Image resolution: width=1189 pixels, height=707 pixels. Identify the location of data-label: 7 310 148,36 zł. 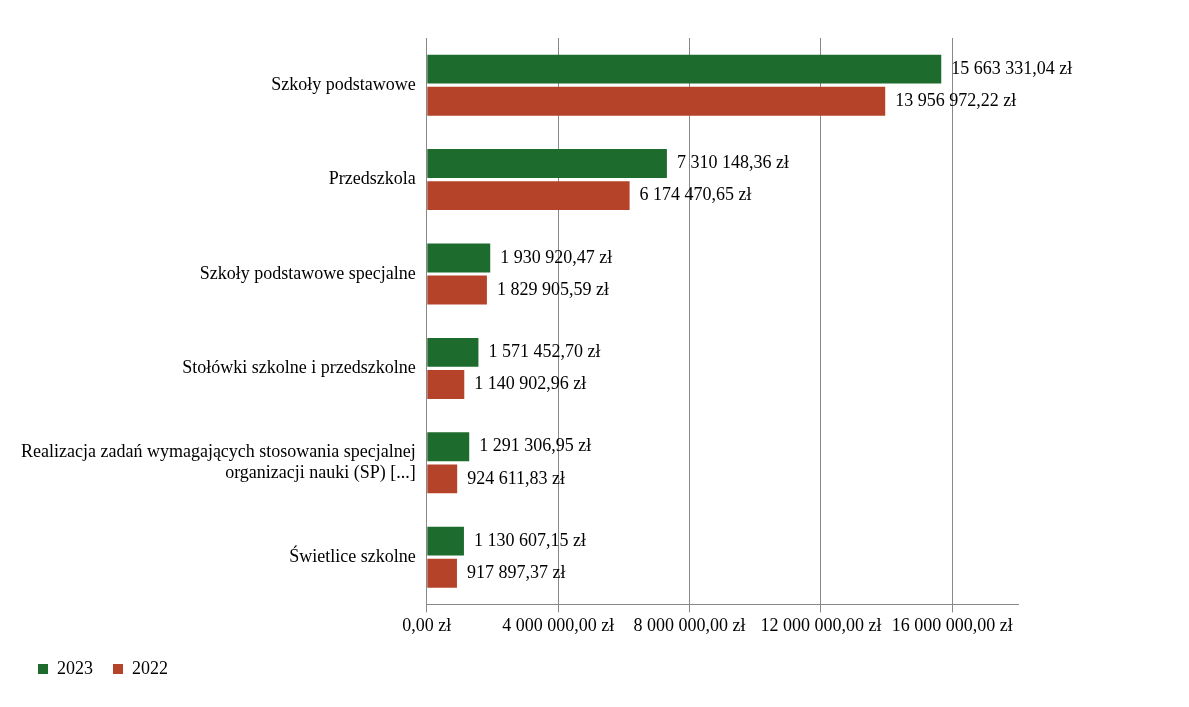
(732, 162).